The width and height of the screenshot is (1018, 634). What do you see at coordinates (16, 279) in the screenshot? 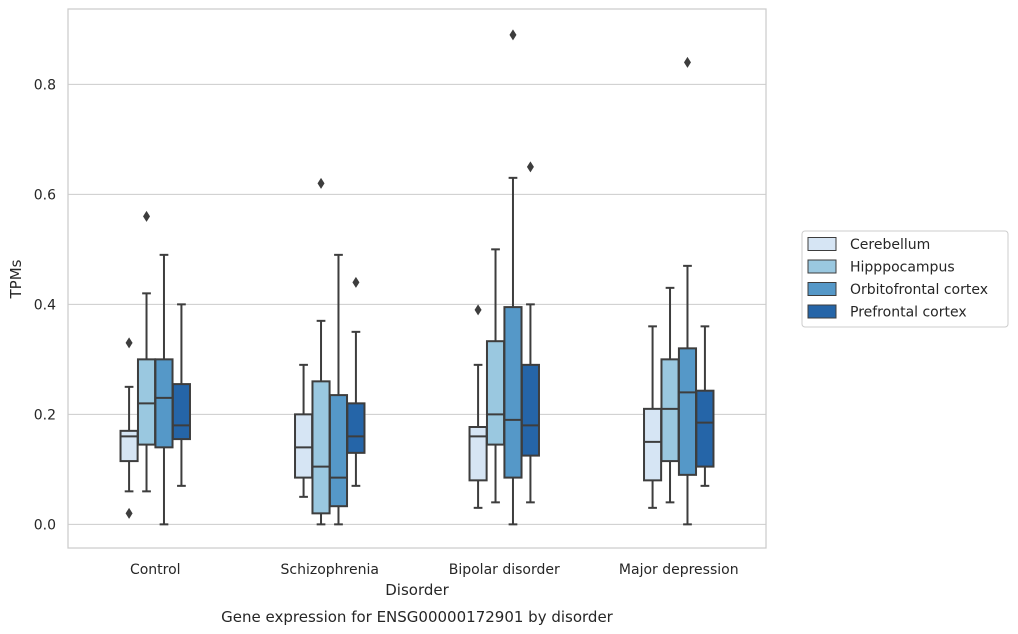
I see `y-axis-label: TPMs` at bounding box center [16, 279].